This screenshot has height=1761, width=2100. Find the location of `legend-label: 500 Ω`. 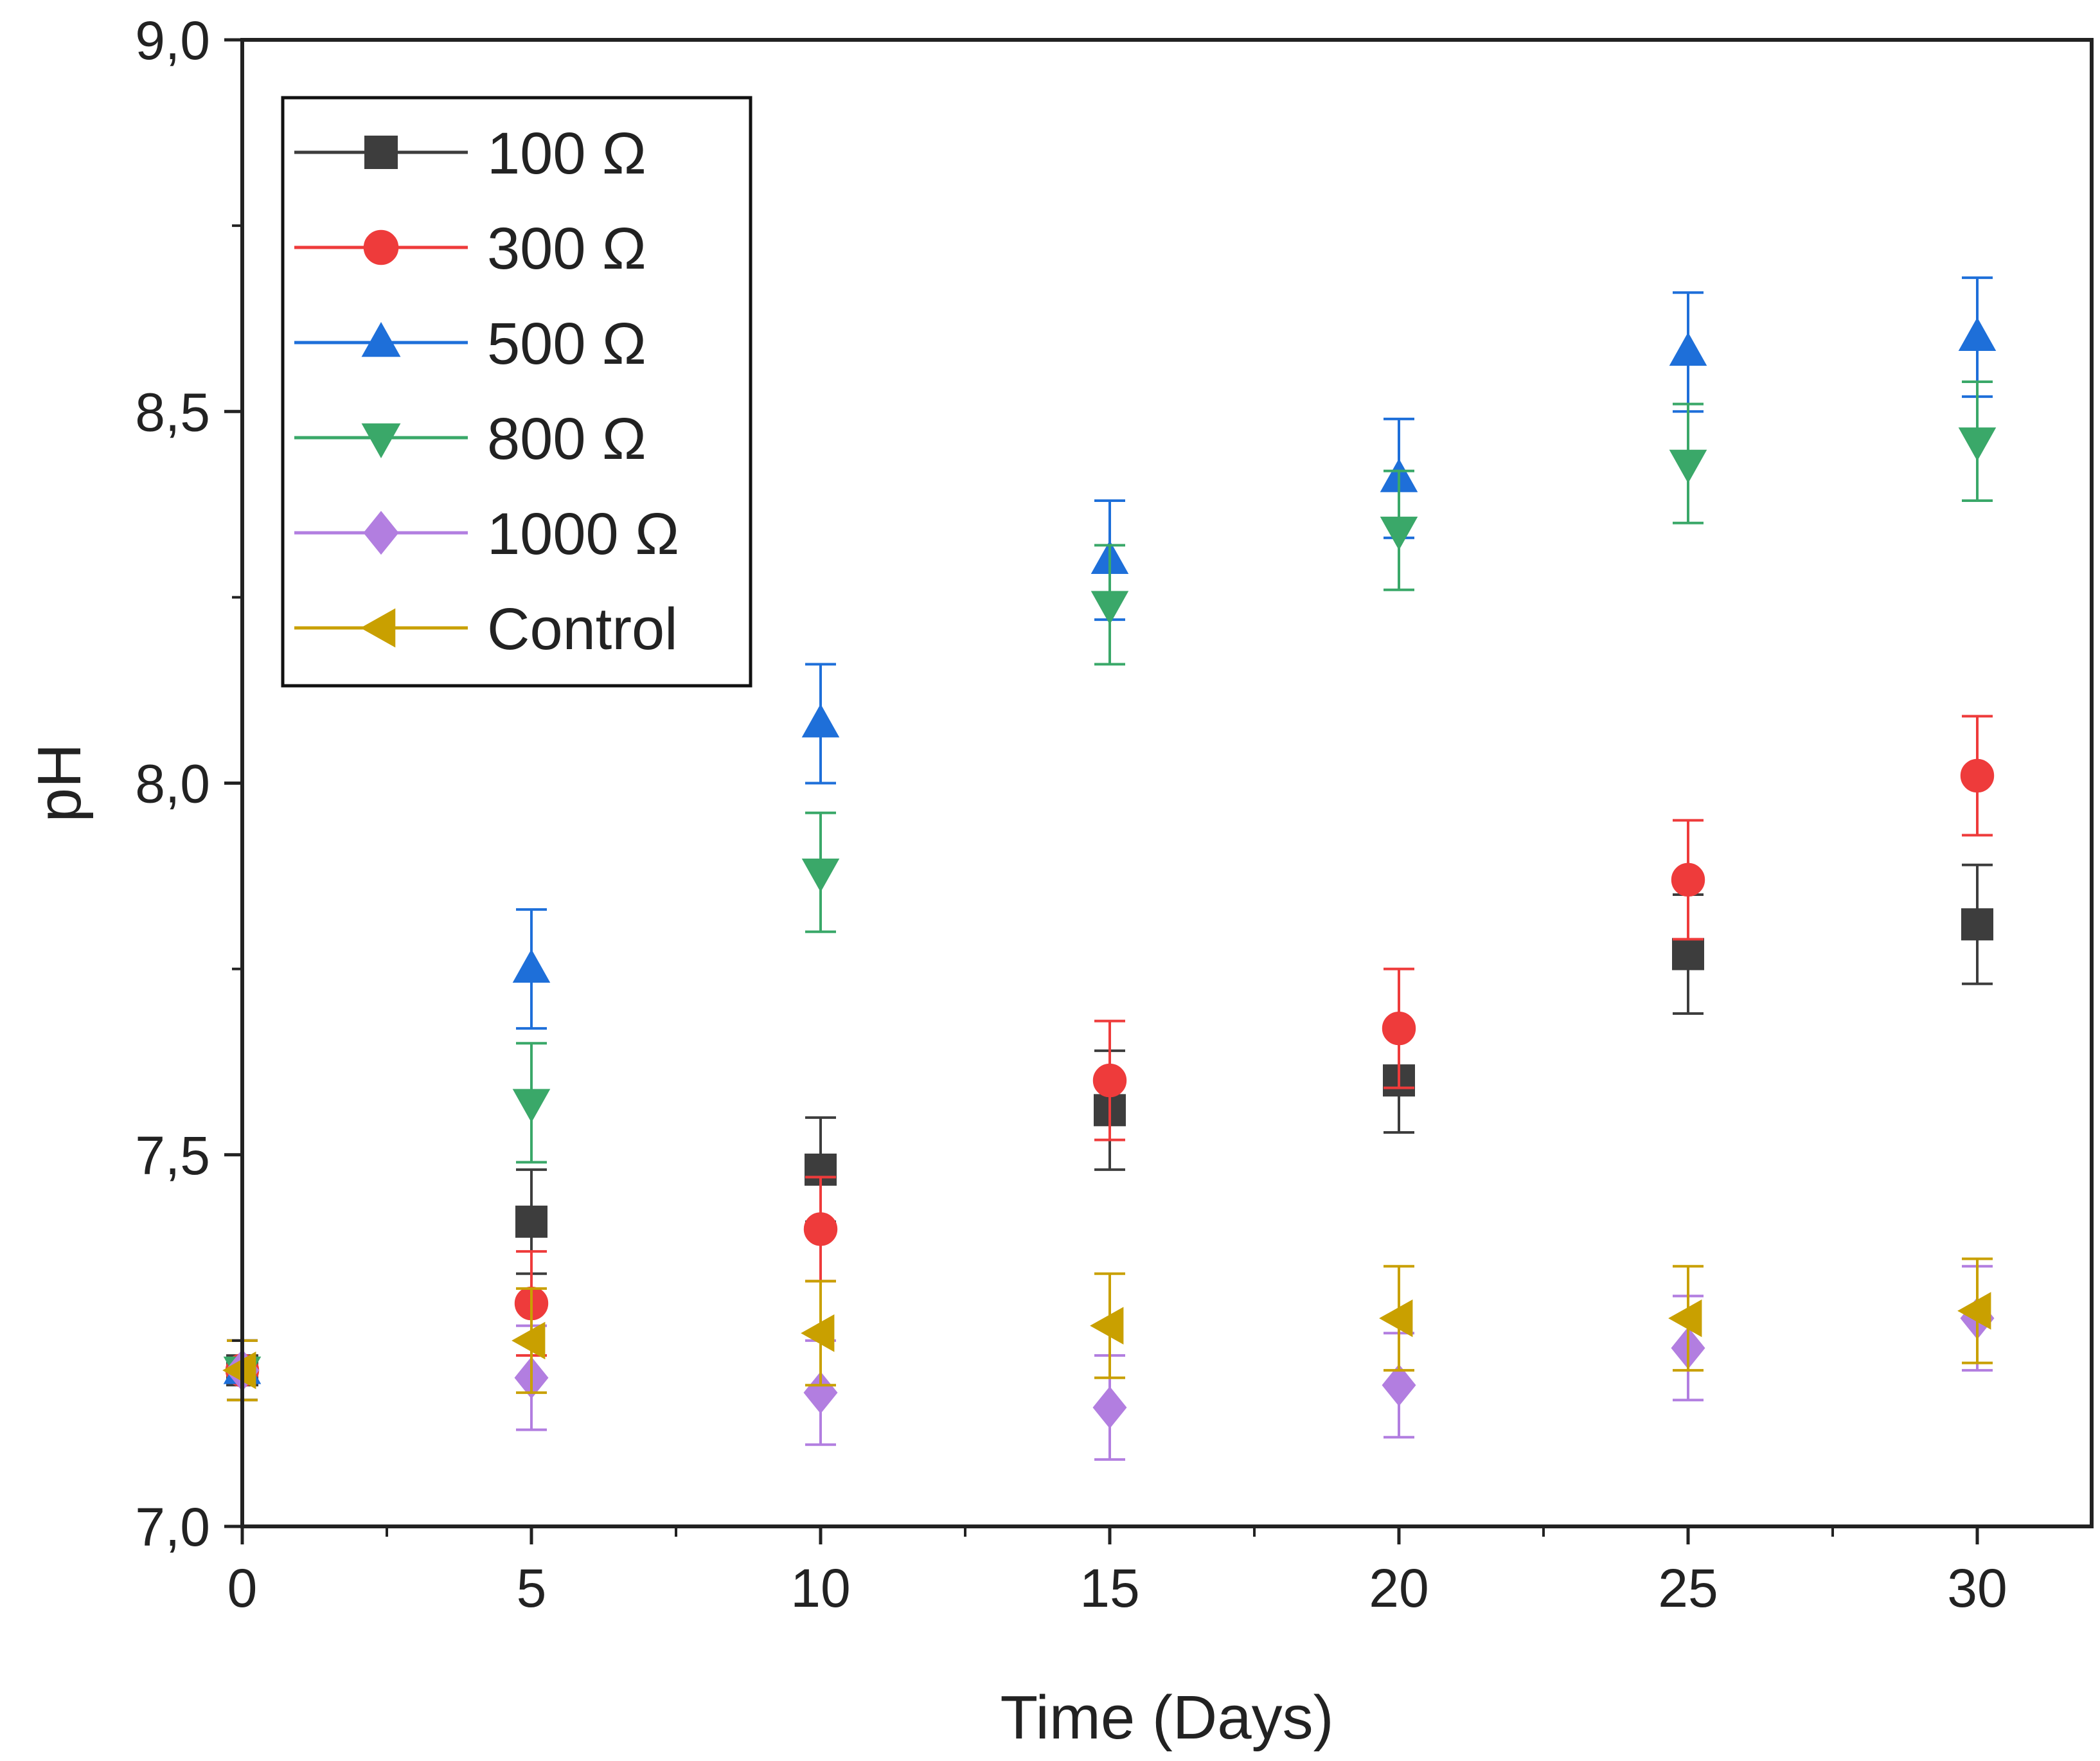

legend-label: 500 Ω is located at coordinates (566, 344).